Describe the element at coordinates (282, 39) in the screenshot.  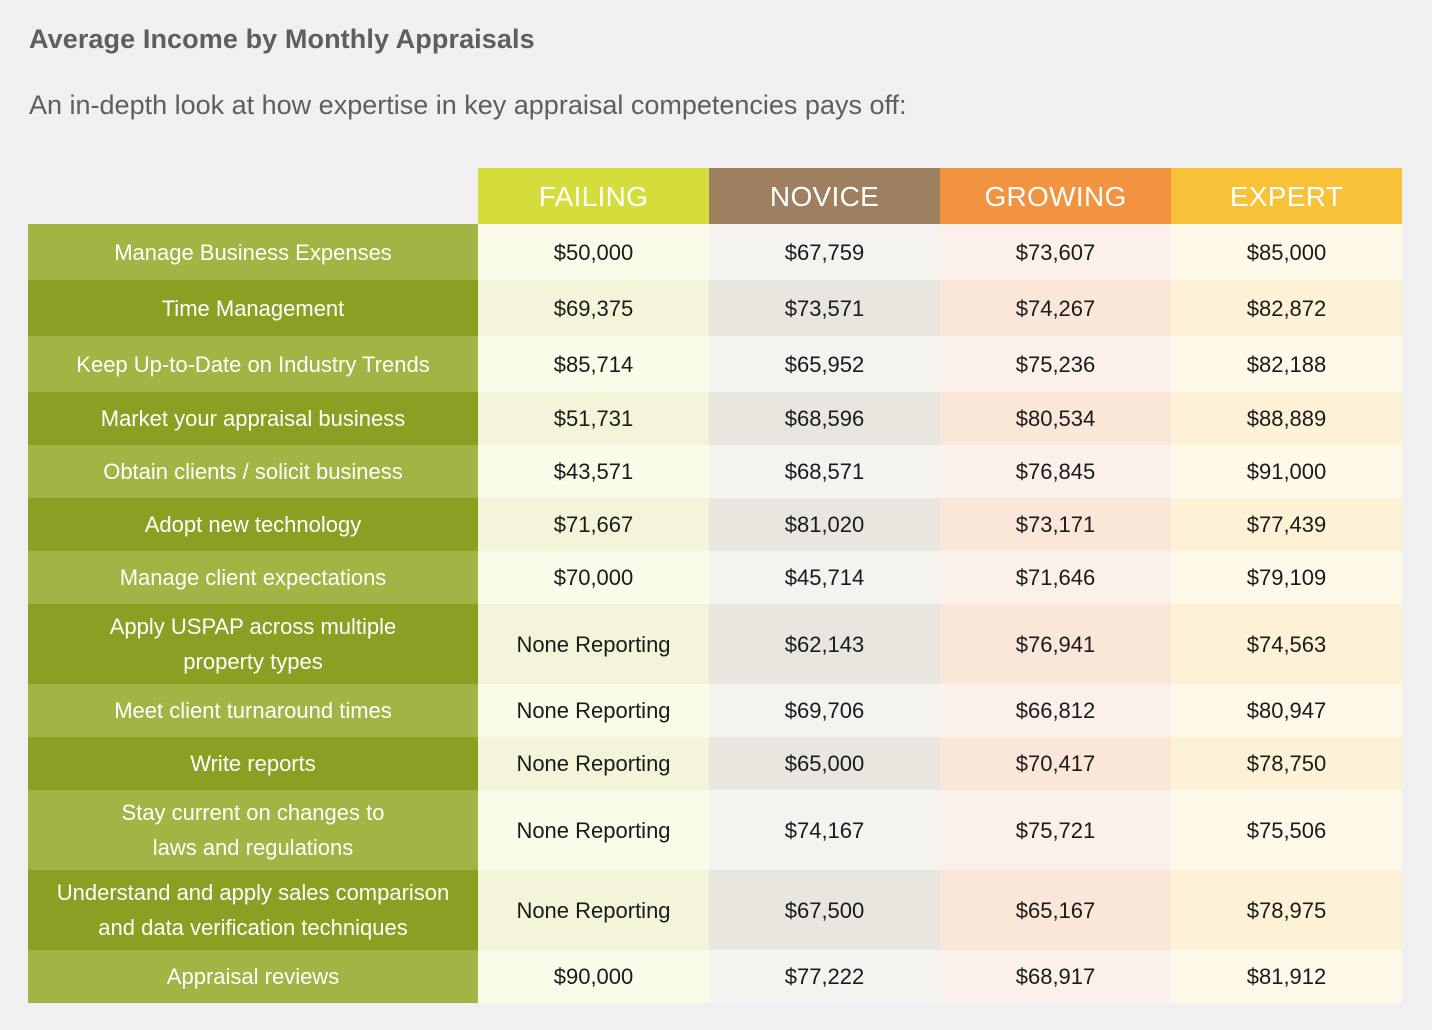
I see `page-title: Average Income by Monthly Appraisals` at that location.